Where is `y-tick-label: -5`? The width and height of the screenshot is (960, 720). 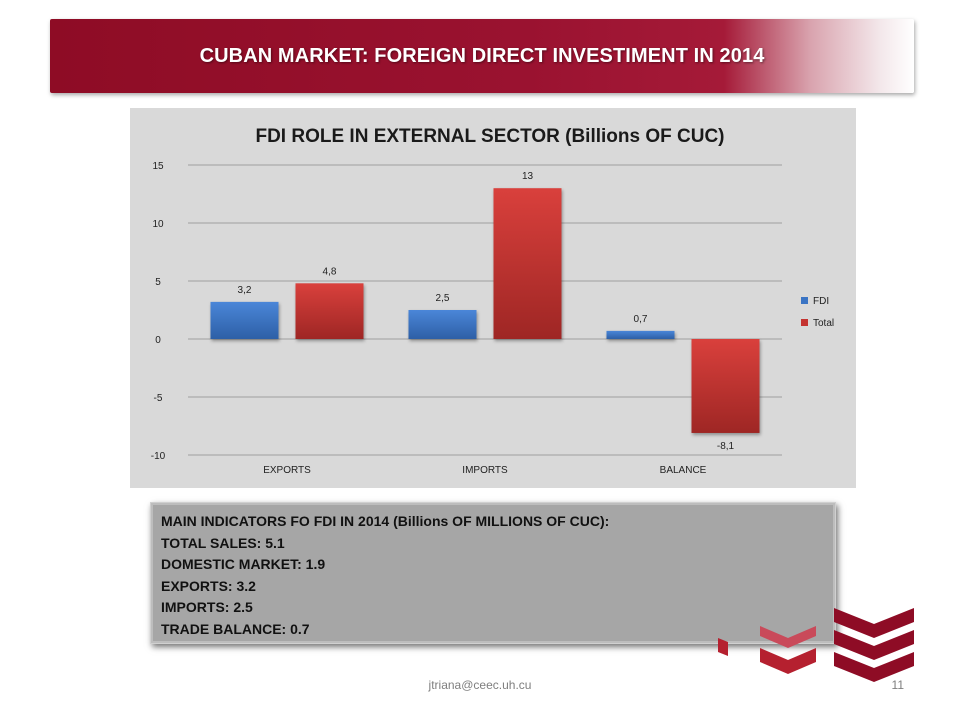
y-tick-label: -5 is located at coordinates (158, 398).